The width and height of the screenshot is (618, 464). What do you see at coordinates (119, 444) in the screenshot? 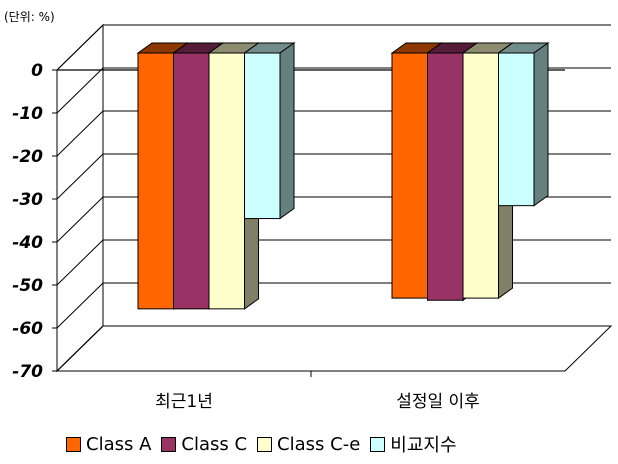
I see `legend-label: Class A` at bounding box center [119, 444].